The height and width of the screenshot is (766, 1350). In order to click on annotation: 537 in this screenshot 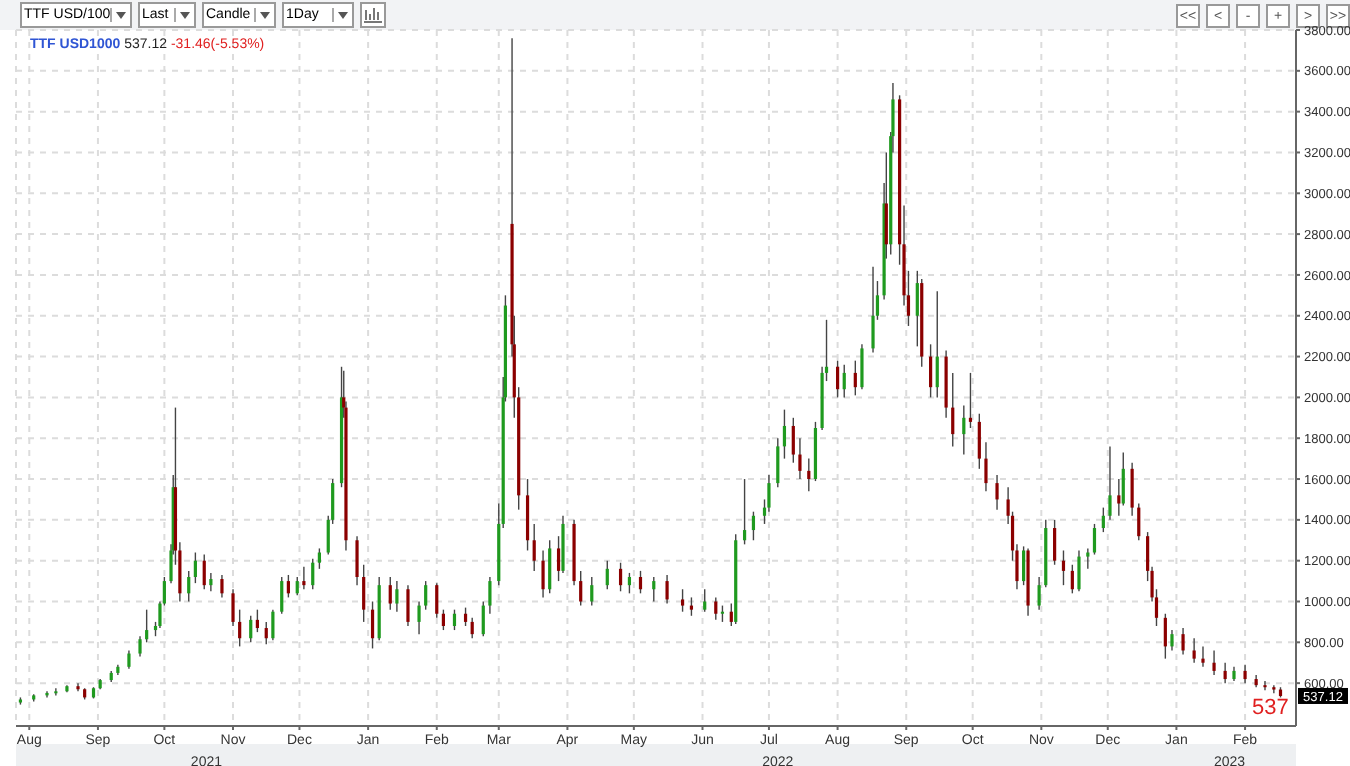, I will do `click(1270, 708)`.